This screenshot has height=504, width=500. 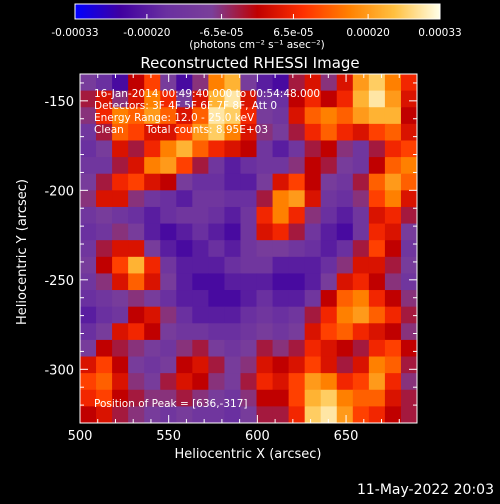 What do you see at coordinates (425, 490) in the screenshot?
I see `date-stamp: 11-May-2022 20:03` at bounding box center [425, 490].